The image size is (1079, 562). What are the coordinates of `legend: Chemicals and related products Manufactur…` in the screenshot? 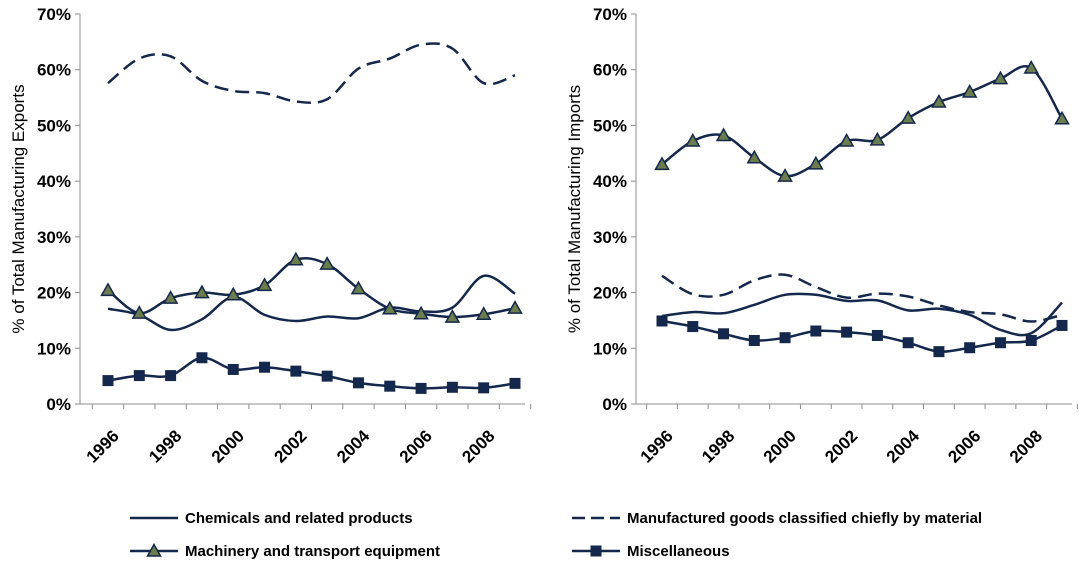 It's located at (556, 535).